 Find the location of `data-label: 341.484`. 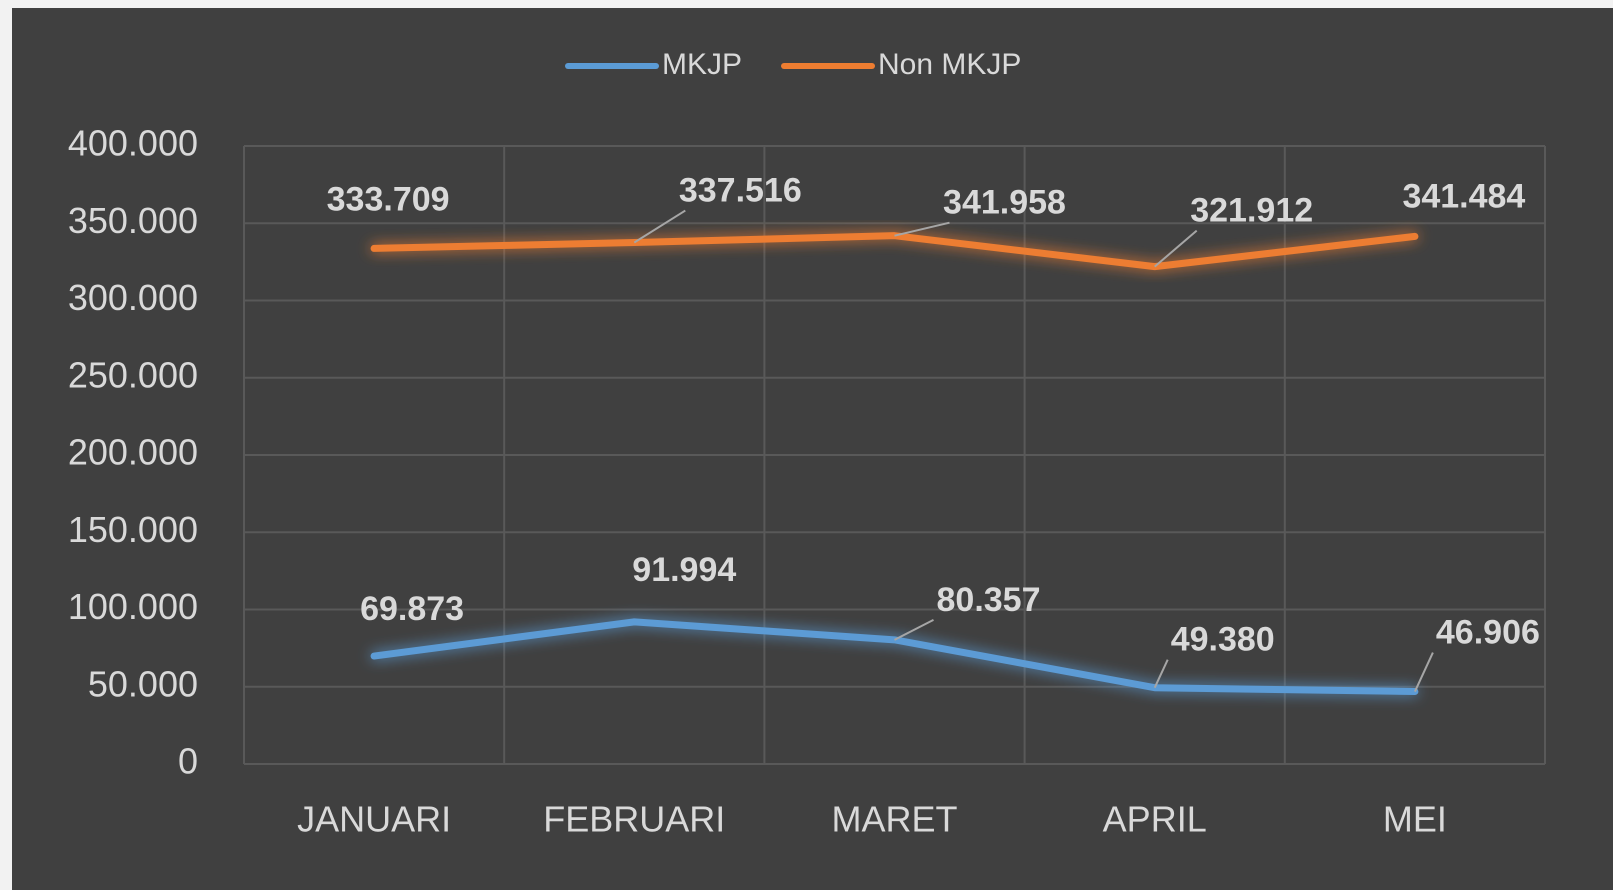

data-label: 341.484 is located at coordinates (1463, 196).